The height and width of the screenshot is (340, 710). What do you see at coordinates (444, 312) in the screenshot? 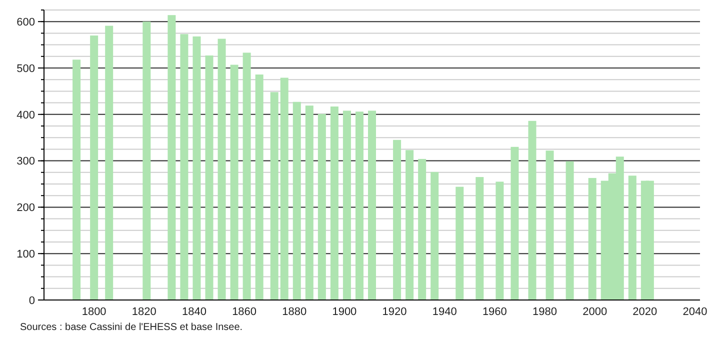
I see `x-tick-label: 1940` at bounding box center [444, 312].